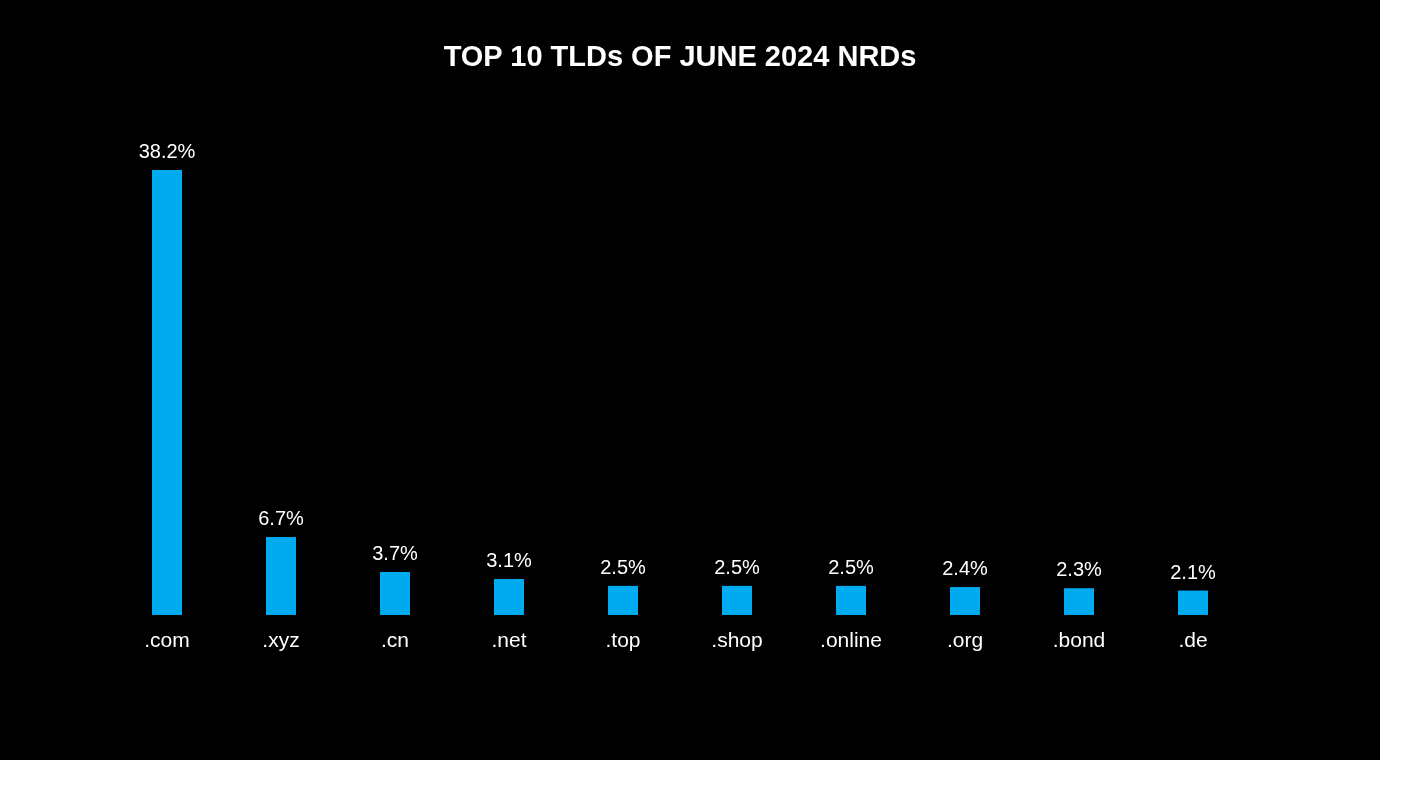 This screenshot has height=791, width=1415. I want to click on x-tick-label: .de, so click(1193, 639).